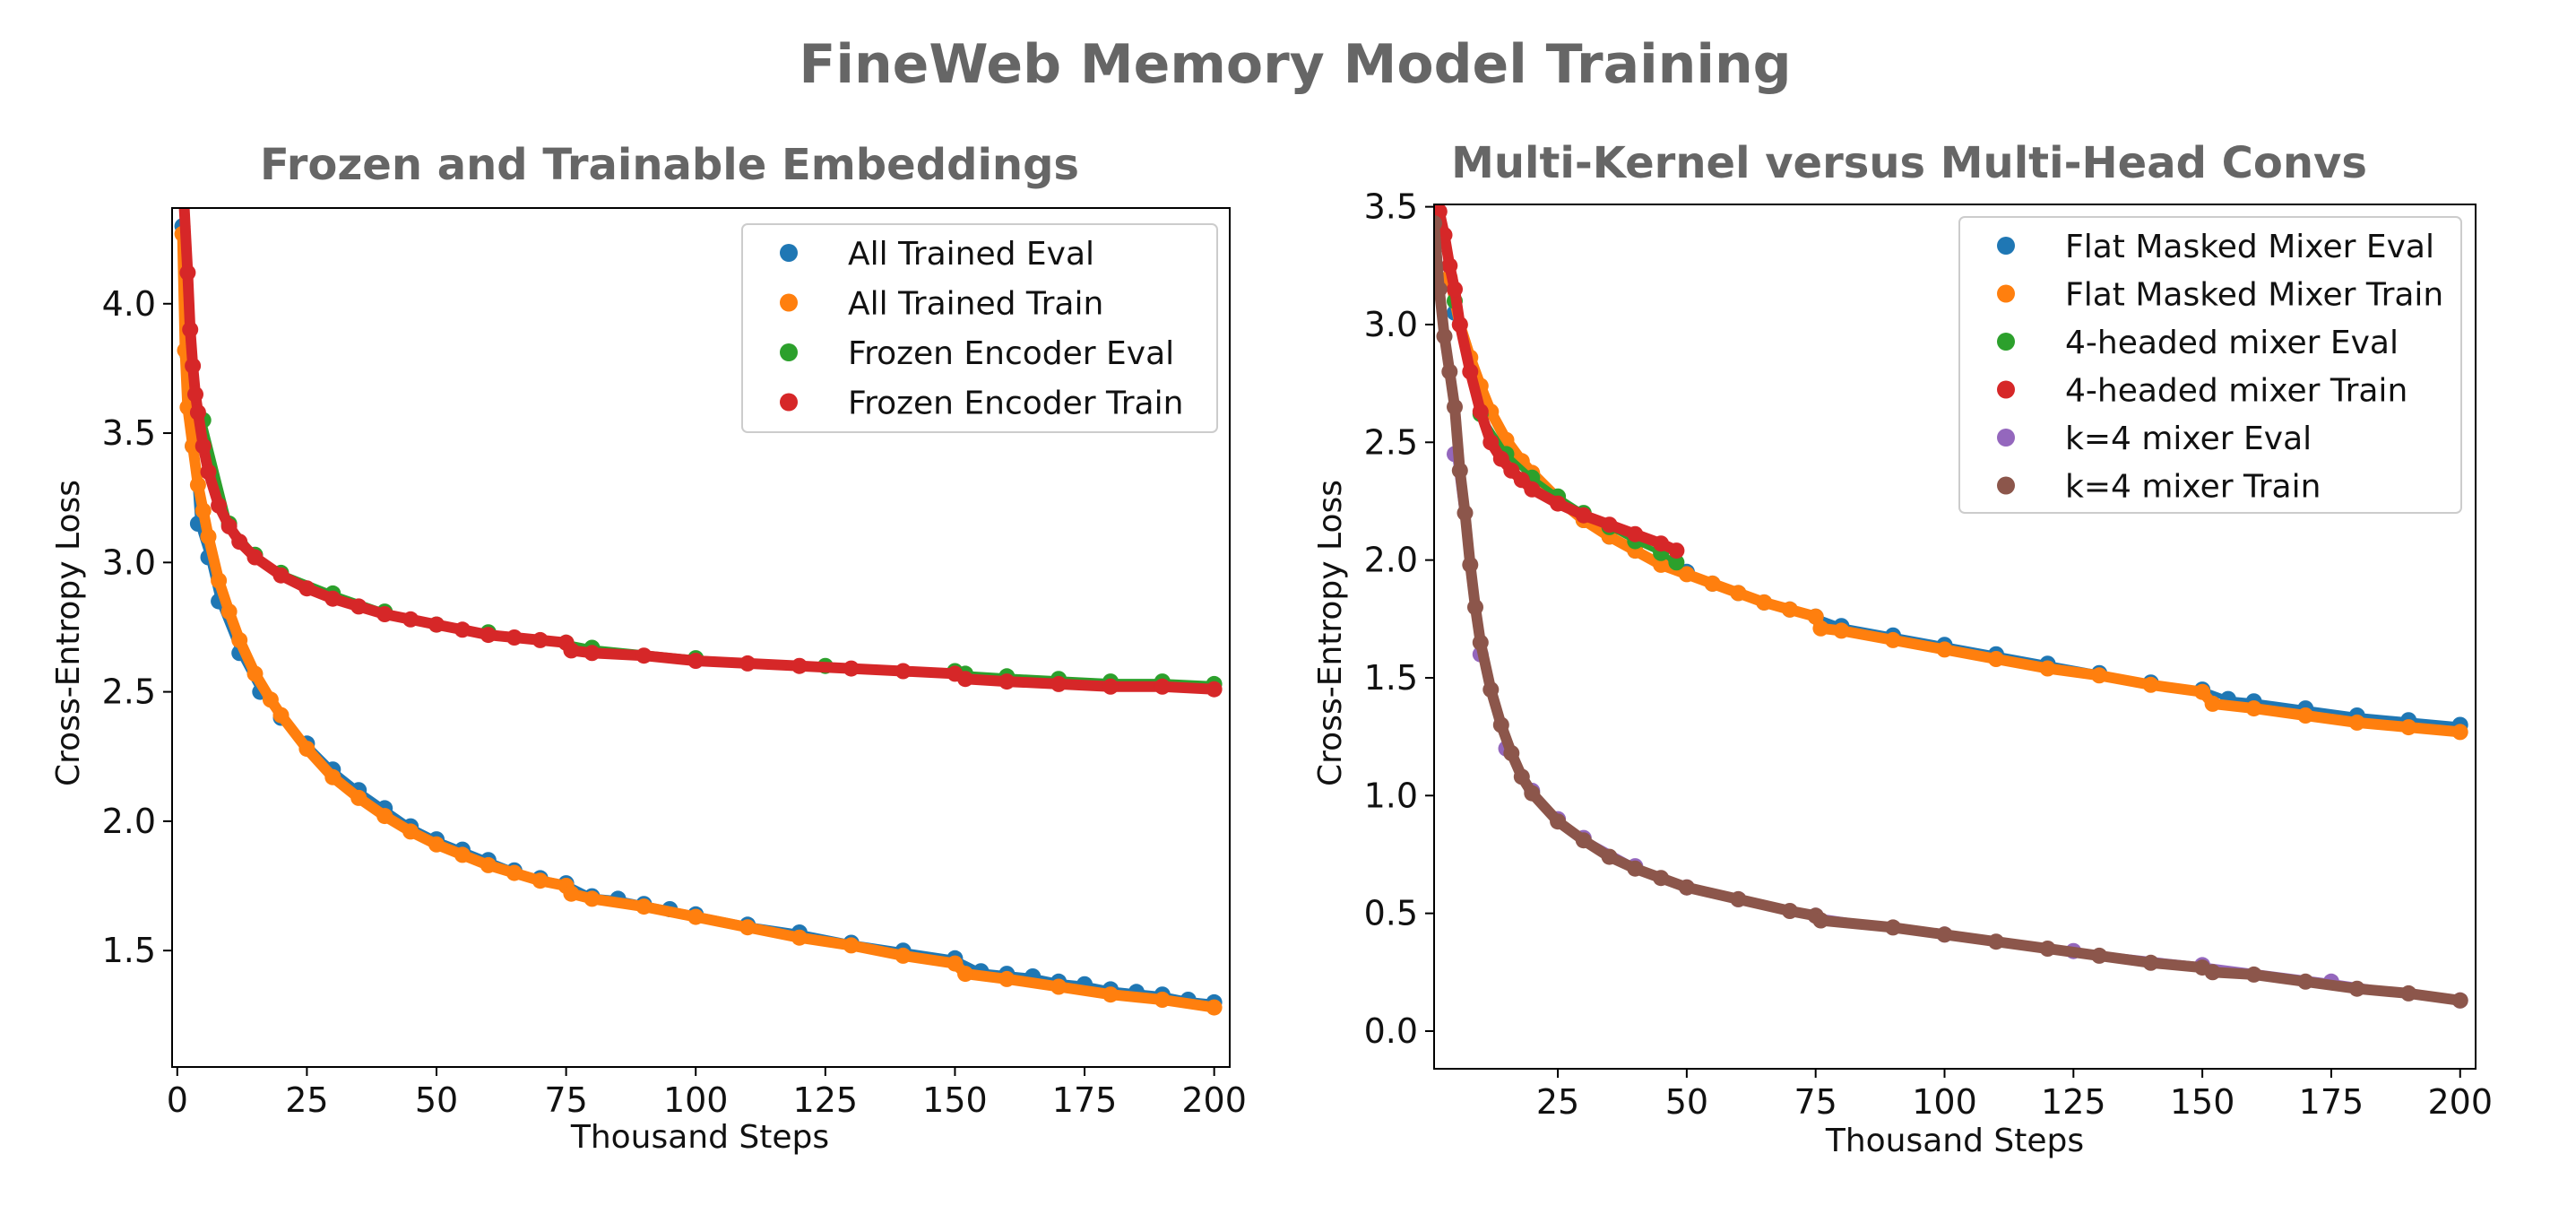  I want to click on x-tick-label: 150, so click(2202, 1102).